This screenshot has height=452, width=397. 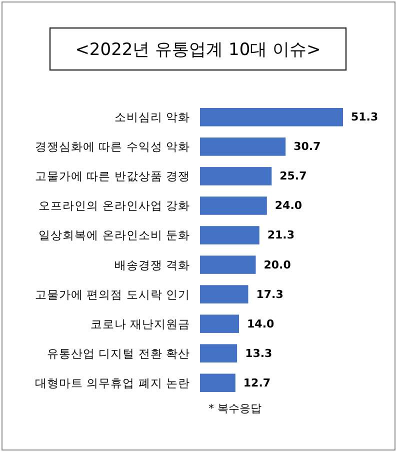 What do you see at coordinates (198, 50) in the screenshot?
I see `chart-title: <2022년 유통업계 10대 이슈>` at bounding box center [198, 50].